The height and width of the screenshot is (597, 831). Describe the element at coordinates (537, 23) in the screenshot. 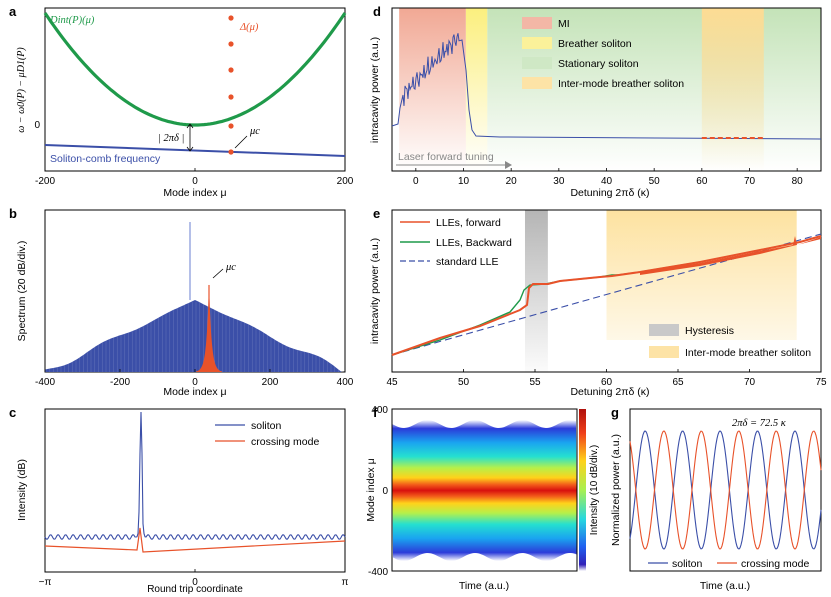

I see `legend-d-mi-swatch` at that location.